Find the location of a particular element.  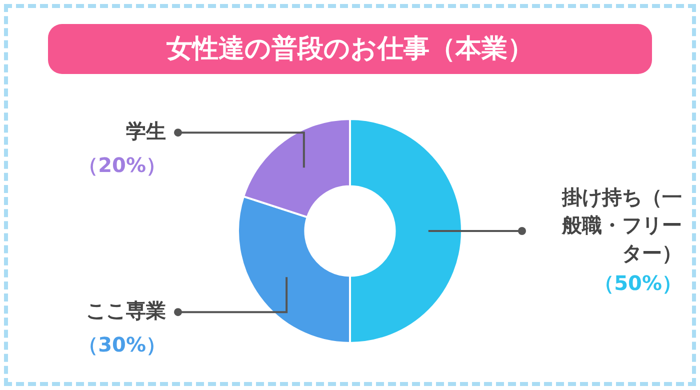

data-label: （30%） is located at coordinates (122, 344).